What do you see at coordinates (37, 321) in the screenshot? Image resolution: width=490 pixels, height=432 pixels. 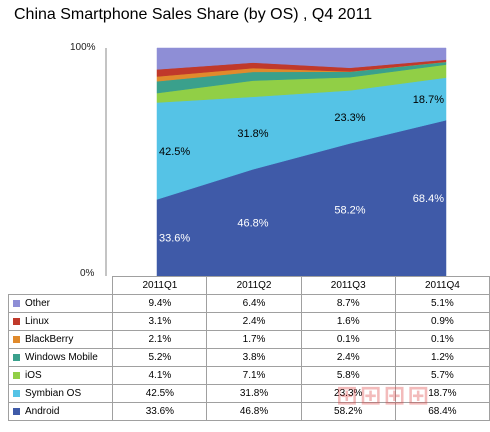 I see `legend-label-linux: Linux` at bounding box center [37, 321].